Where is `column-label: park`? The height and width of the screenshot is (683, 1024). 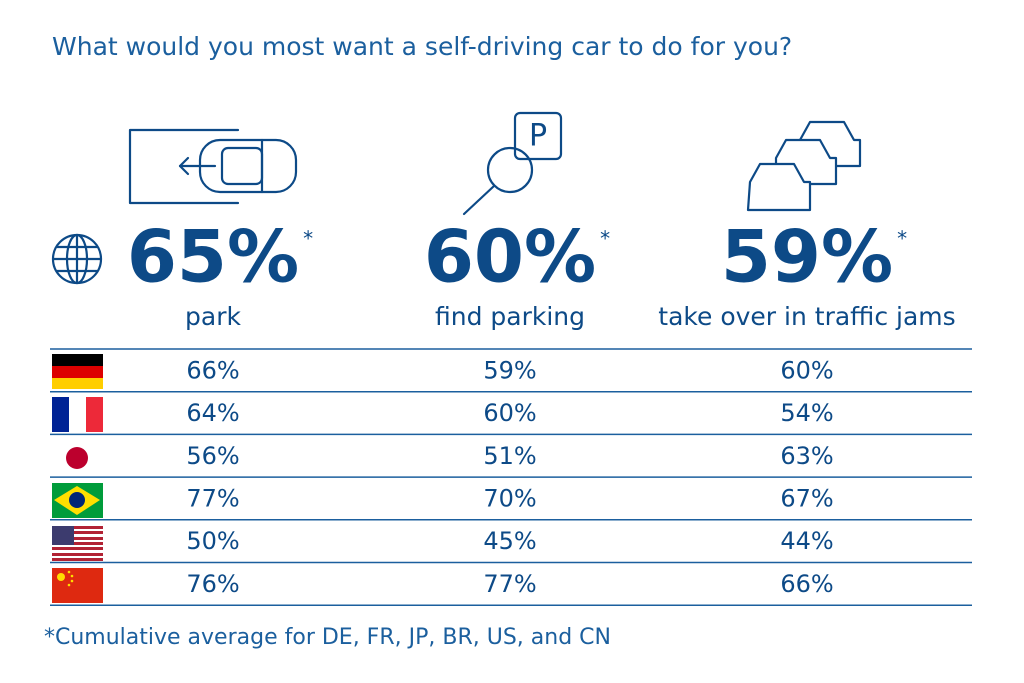
column-label: park is located at coordinates (213, 316).